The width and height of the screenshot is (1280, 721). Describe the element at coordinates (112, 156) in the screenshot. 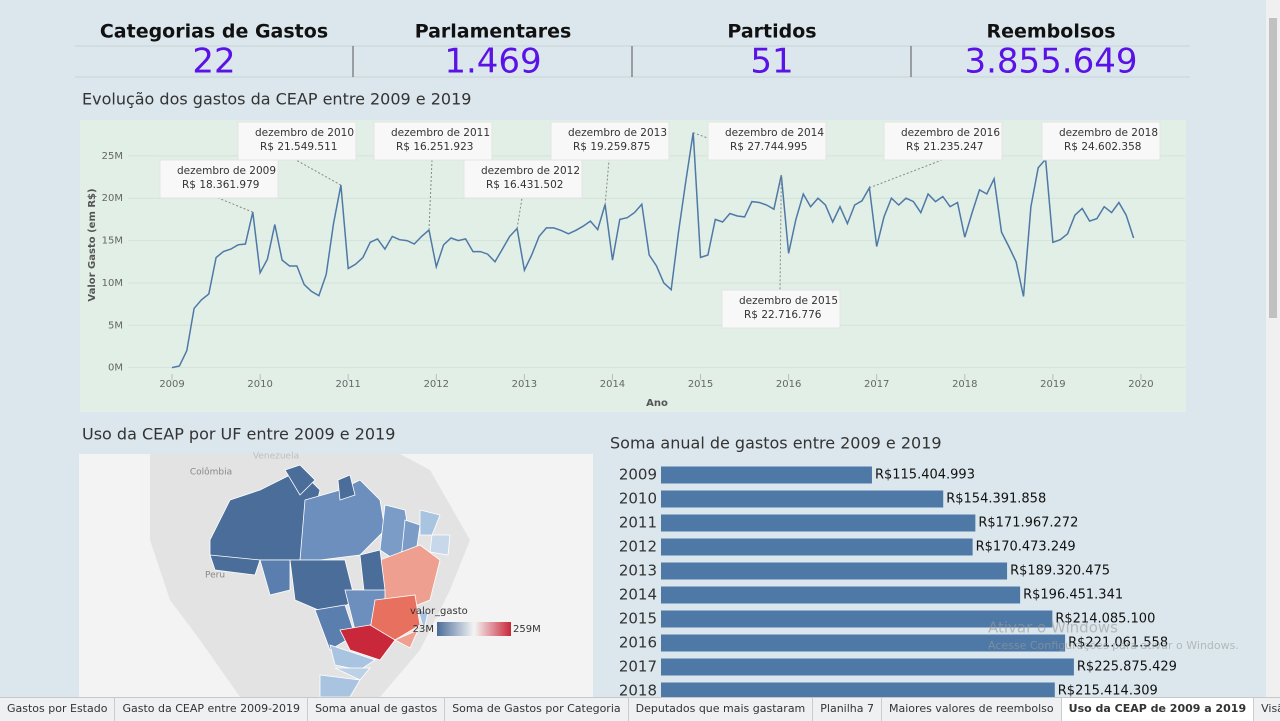

I see `y-tick-label: 25M` at that location.